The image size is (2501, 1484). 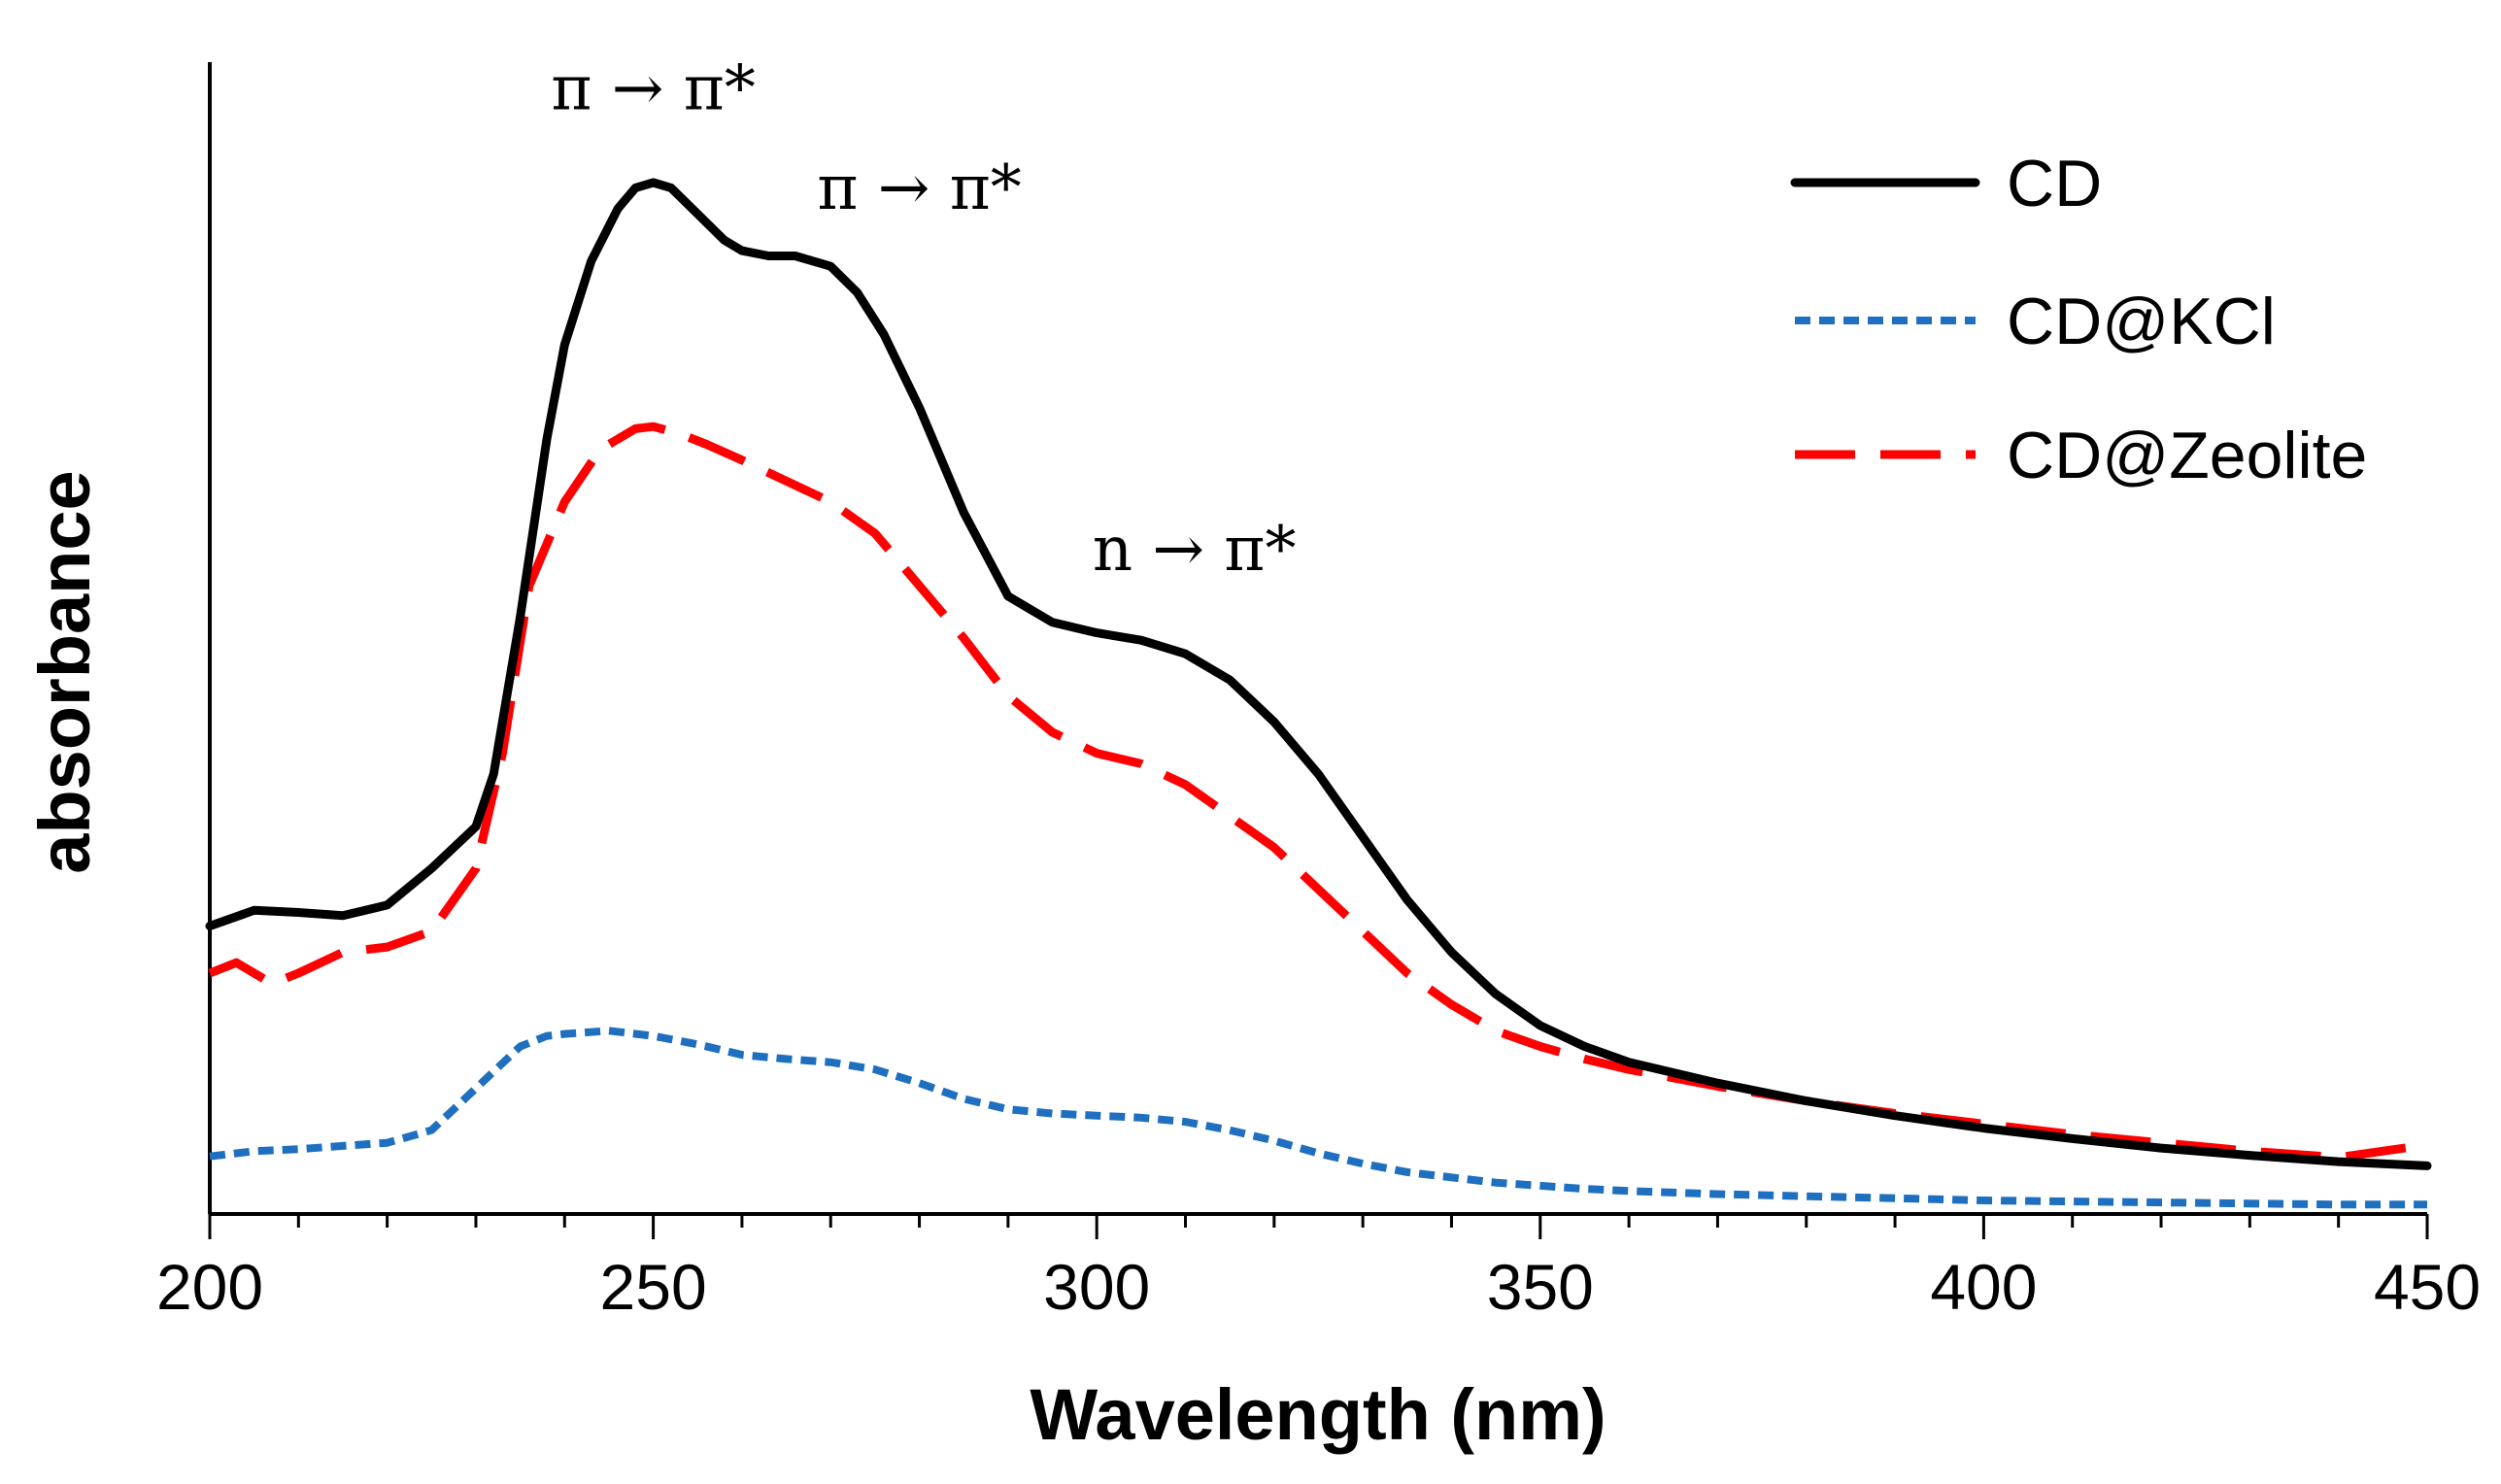 What do you see at coordinates (1096, 1287) in the screenshot?
I see `x-tick-label: 300` at bounding box center [1096, 1287].